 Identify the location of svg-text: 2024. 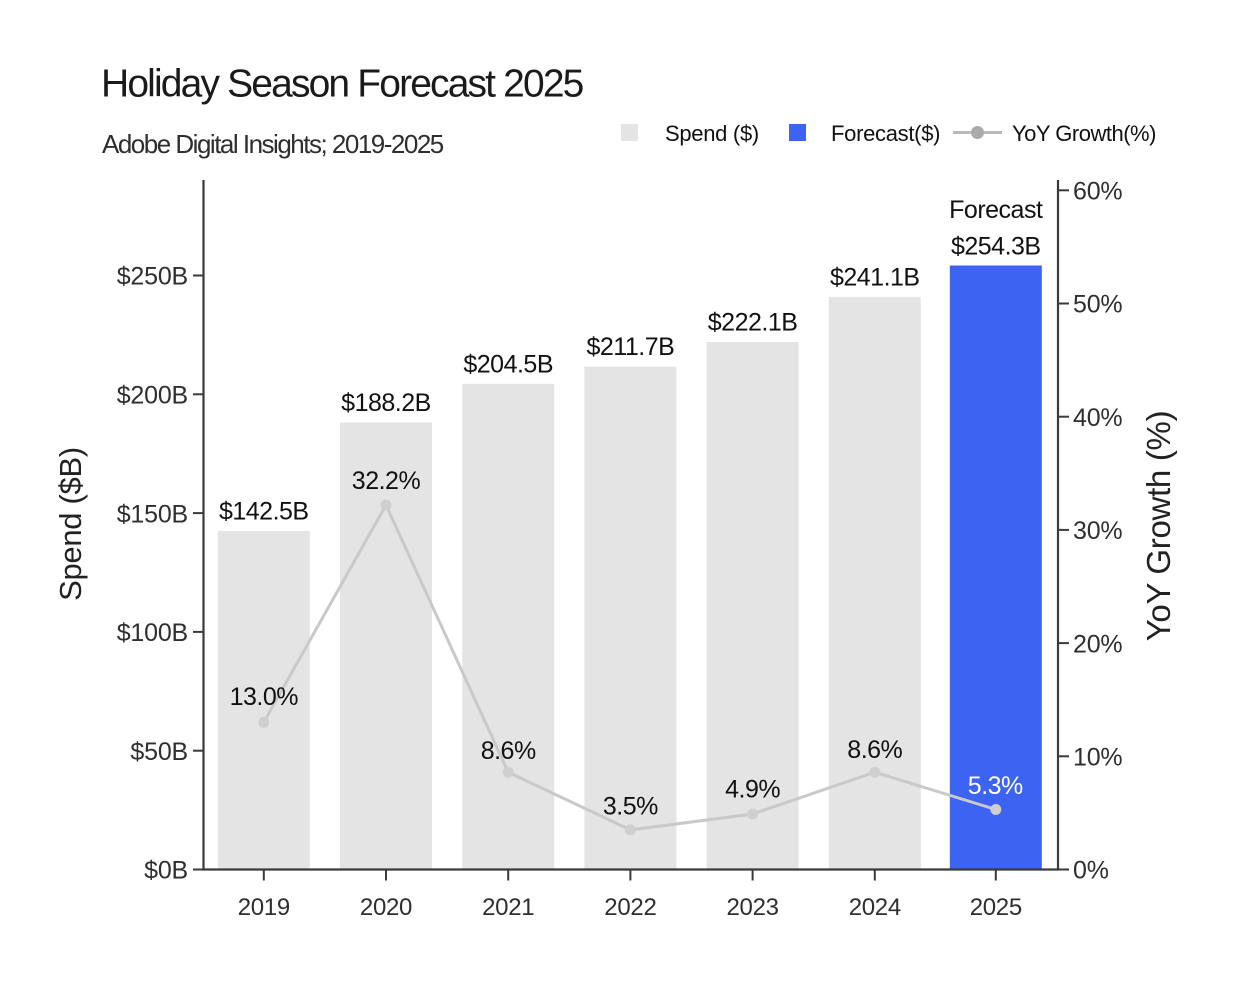
(875, 907).